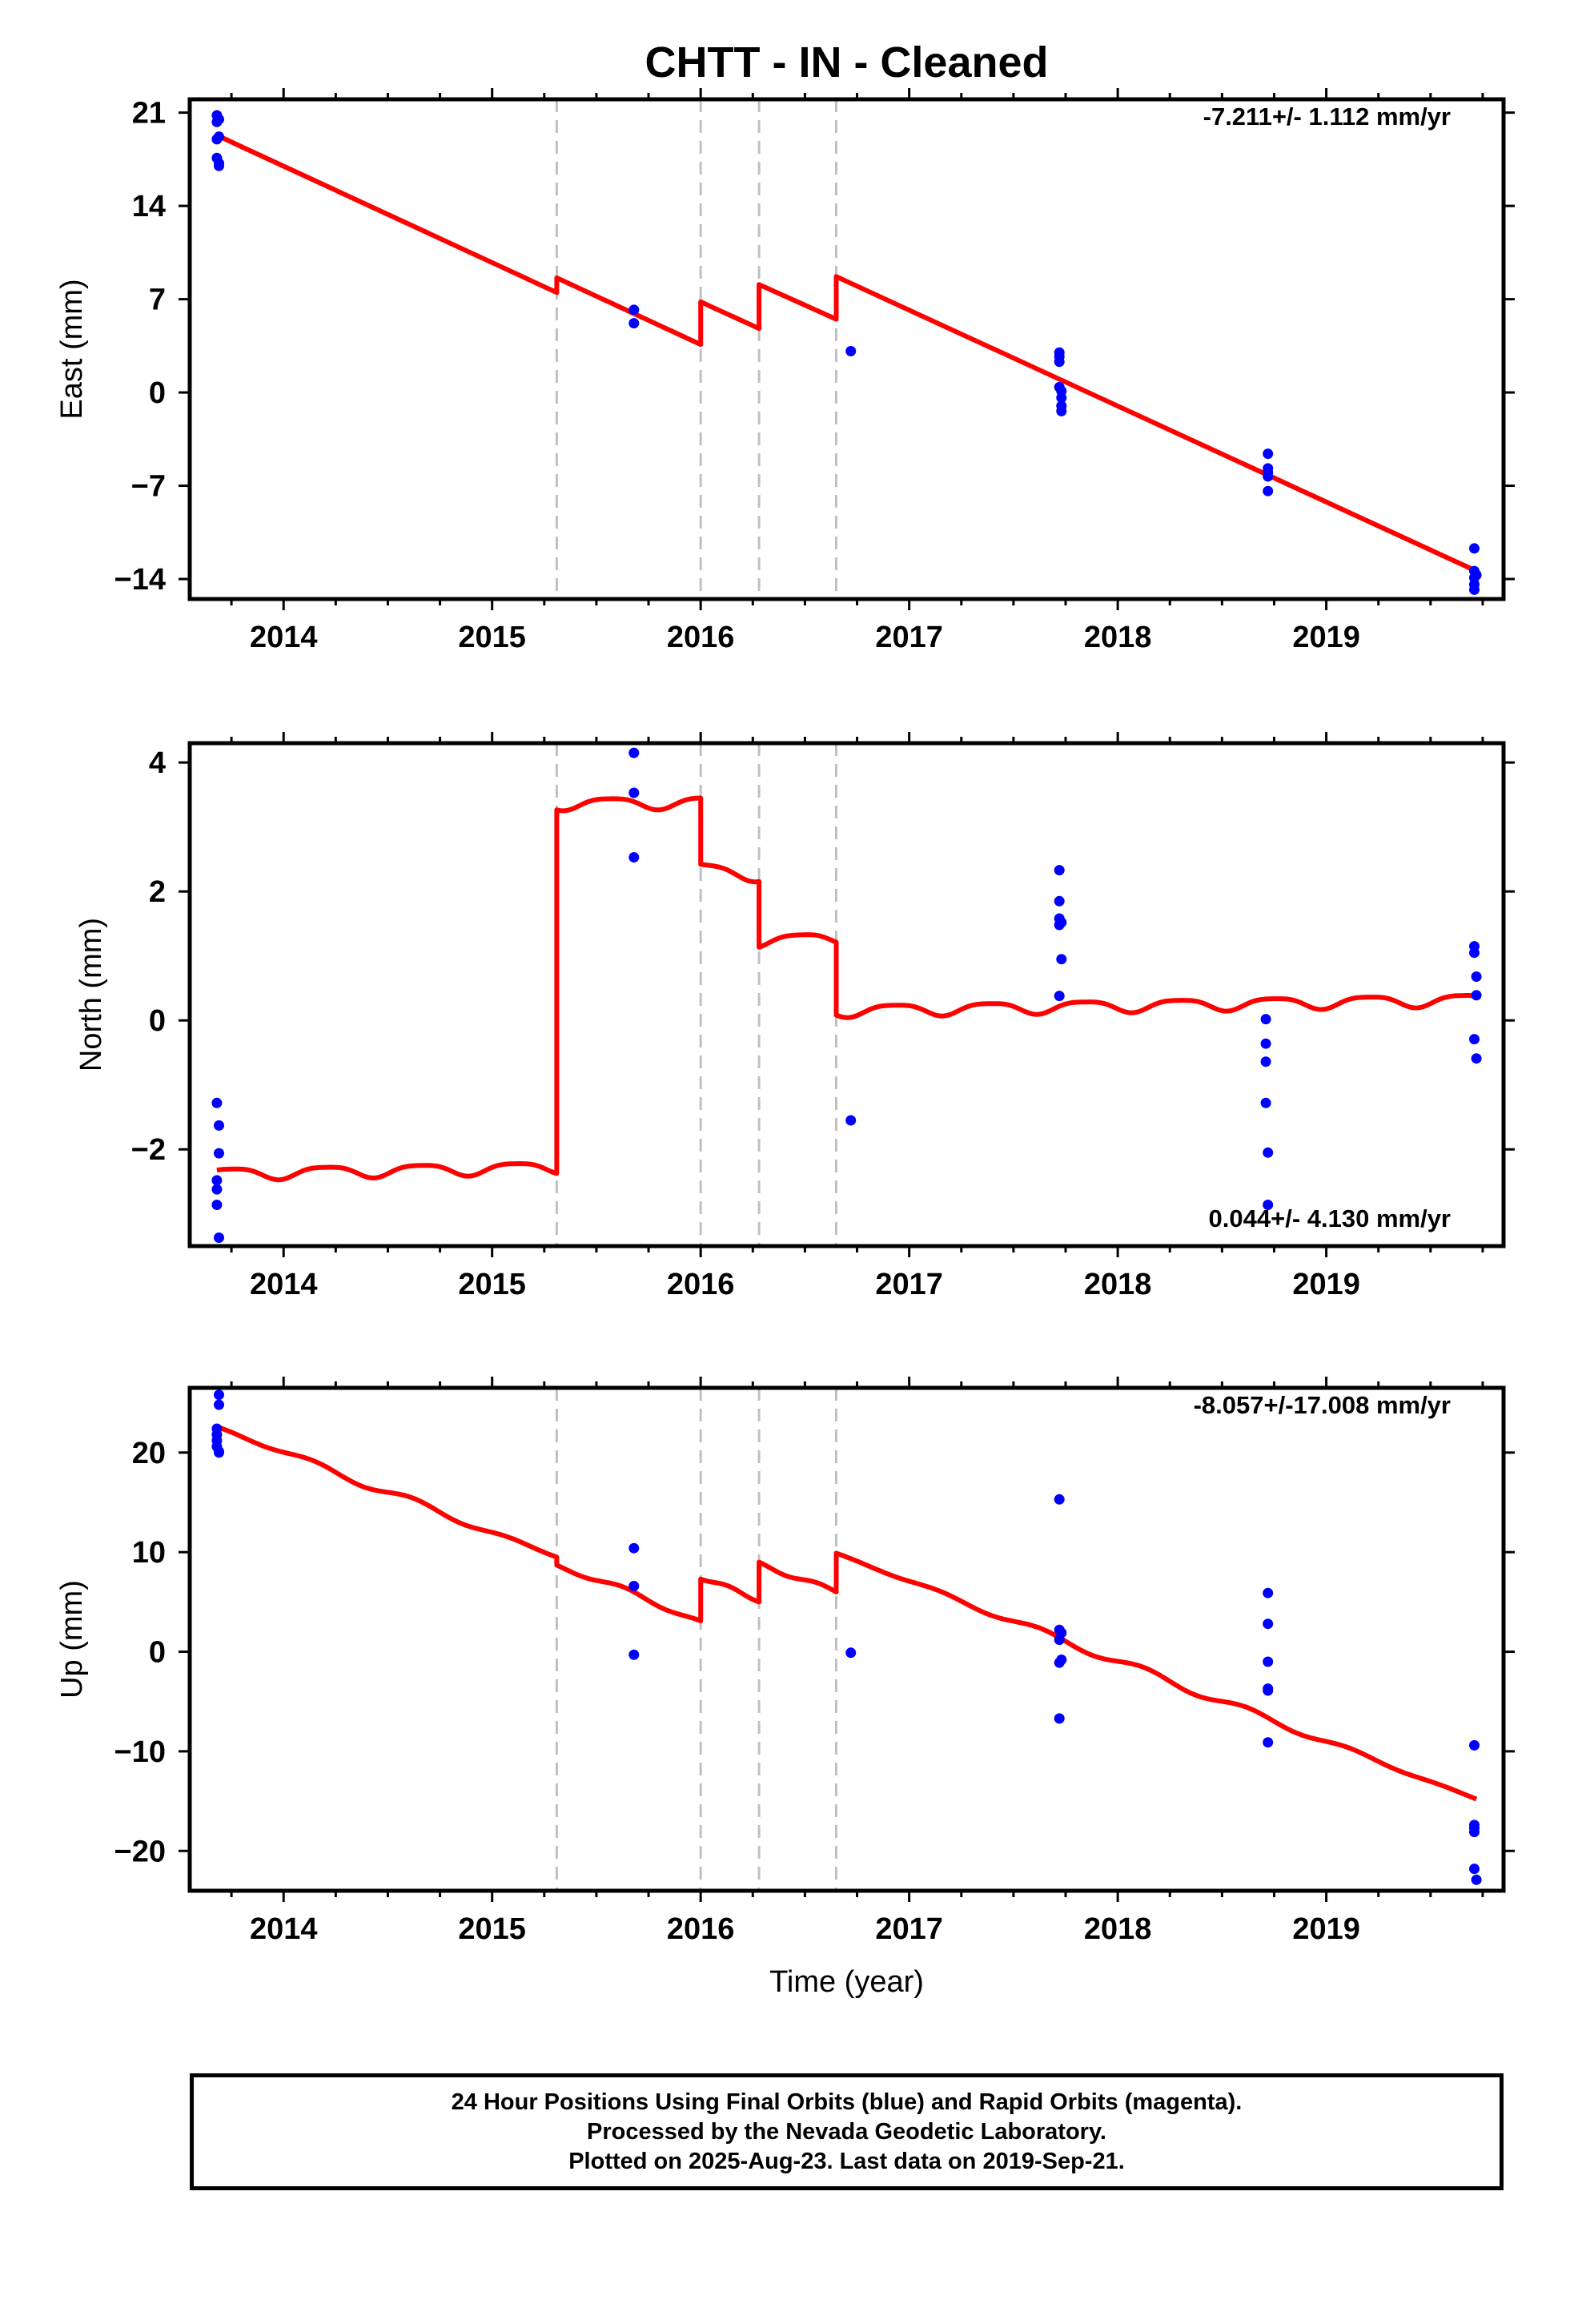  Describe the element at coordinates (1330, 1218) in the screenshot. I see `velocity-annotation: 0.044+/- 4.130 mm/yr` at that location.